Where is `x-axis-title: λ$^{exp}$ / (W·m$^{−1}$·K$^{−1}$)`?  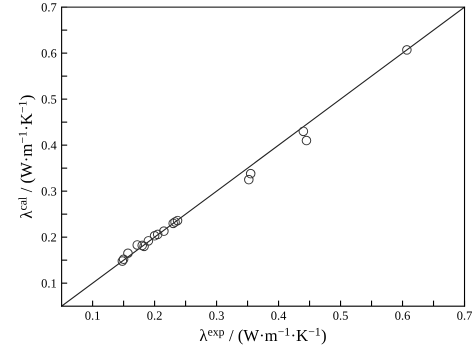 x-axis-title: λ$^{exp}$ / (W·m$^{−1}$·K$^{−1}$) is located at coordinates (263, 336).